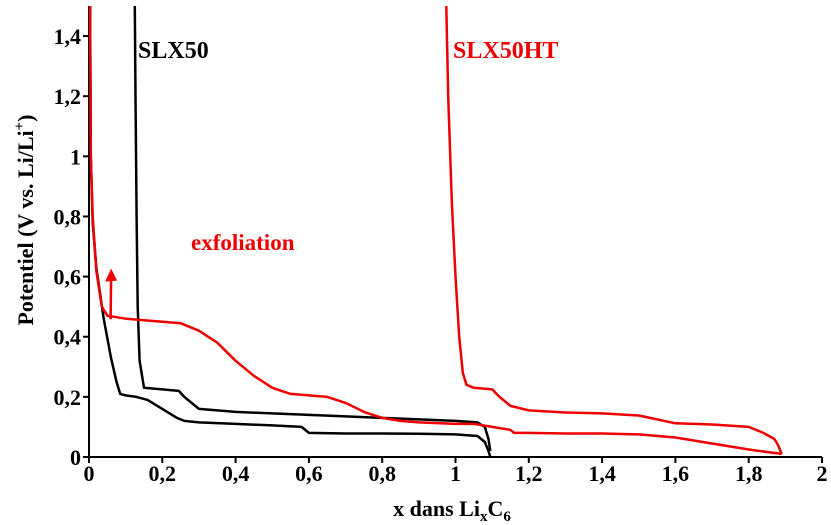 Image resolution: width=831 pixels, height=525 pixels. What do you see at coordinates (89, 473) in the screenshot?
I see `x-tick-label: 0` at bounding box center [89, 473].